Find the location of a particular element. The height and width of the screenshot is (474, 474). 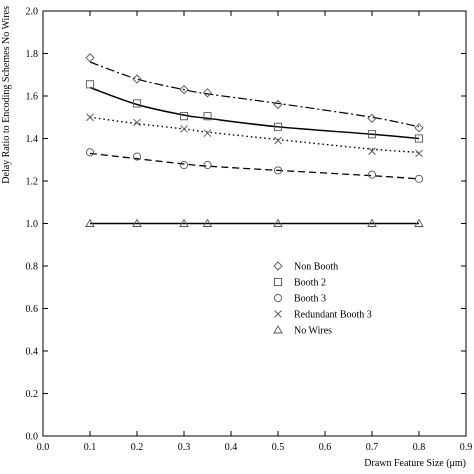

y-tick-label: 1.8 is located at coordinates (32, 54).